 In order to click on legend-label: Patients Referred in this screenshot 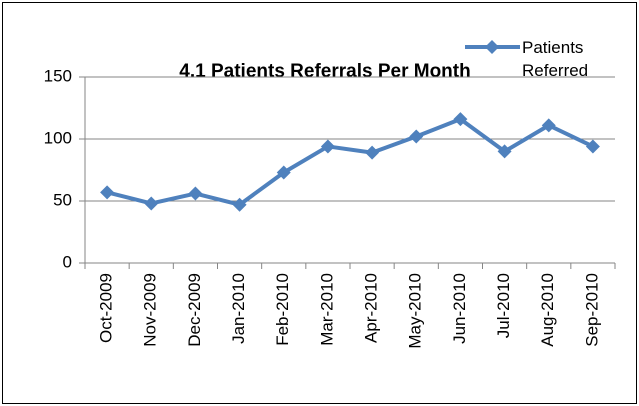, I will do `click(555, 59)`.